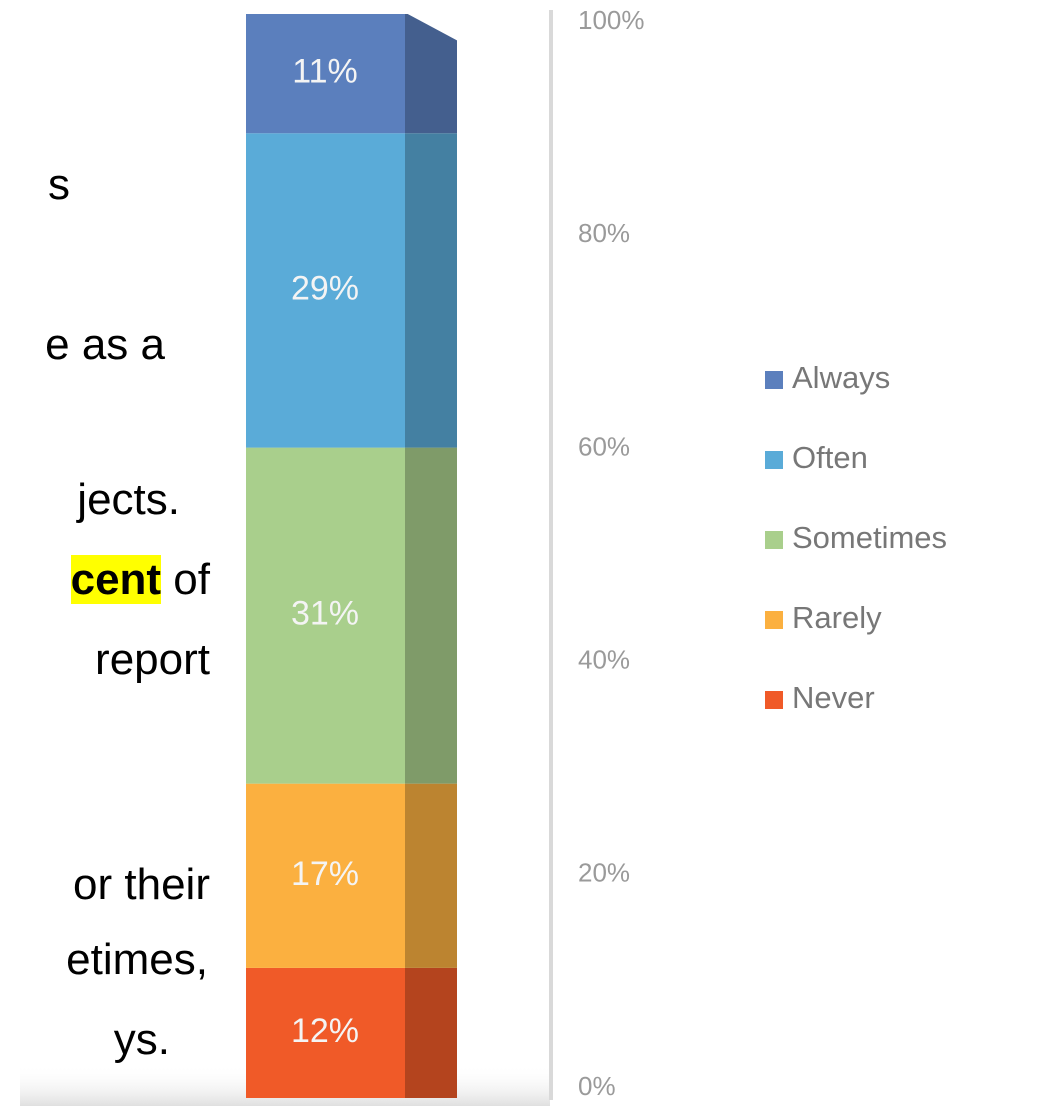  I want to click on text-segment: e as a, so click(105, 344).